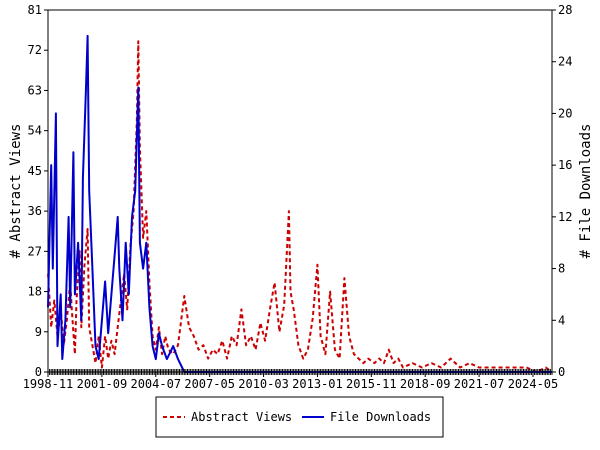  I want to click on y-axis-left-title: # Abstract Views, so click(16, 191).